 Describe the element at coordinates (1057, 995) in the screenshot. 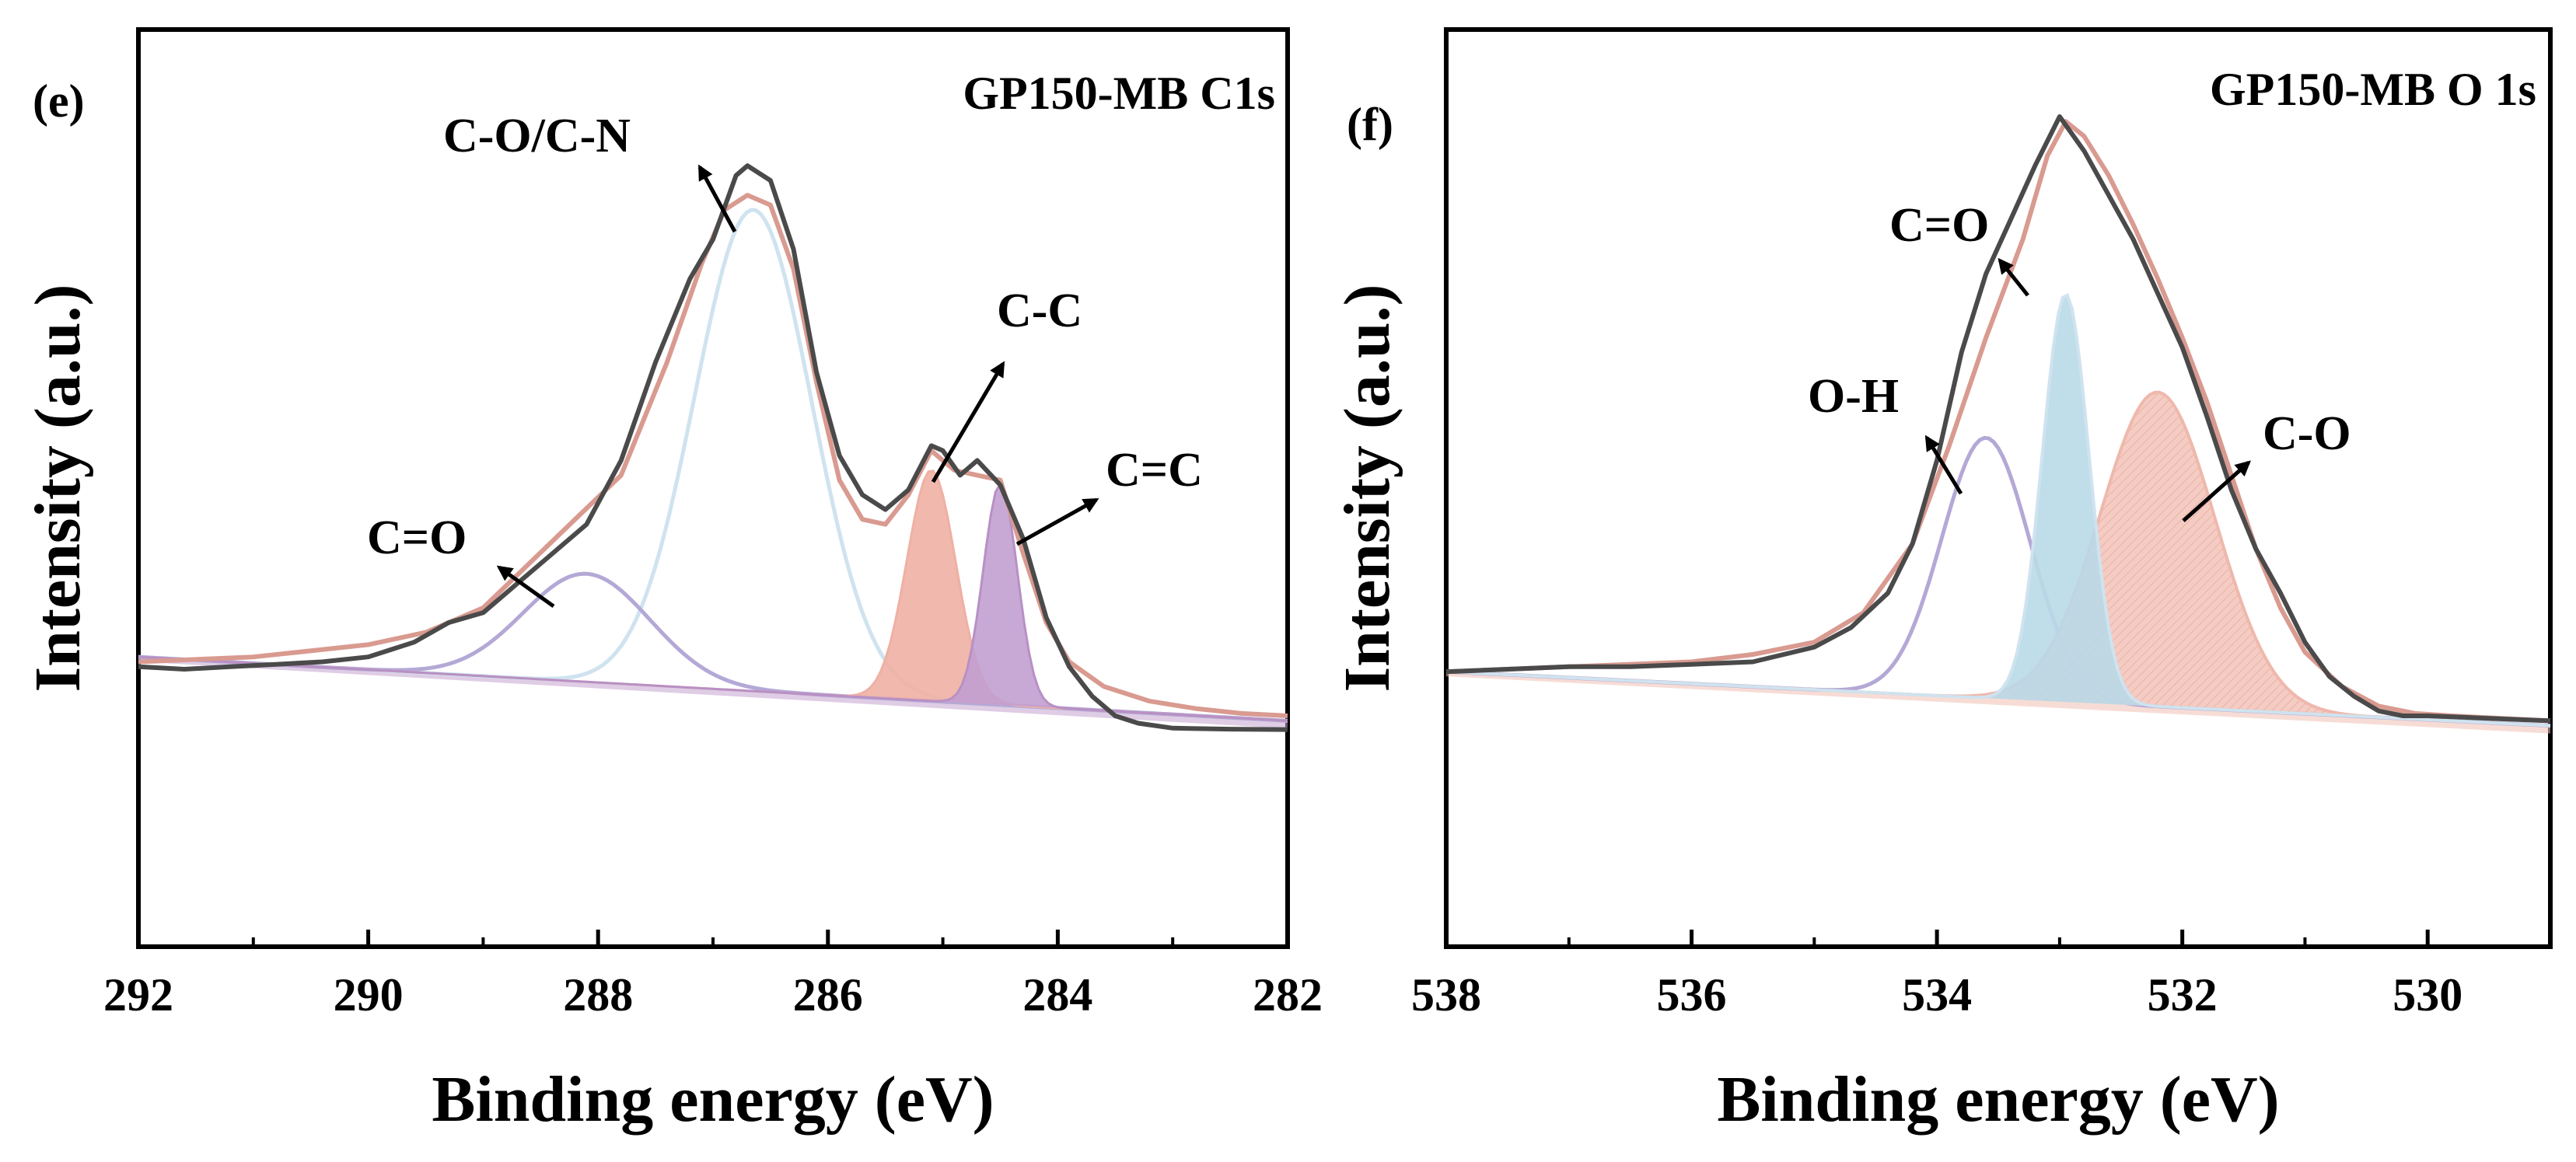

I see `x-tick-label: 284` at that location.